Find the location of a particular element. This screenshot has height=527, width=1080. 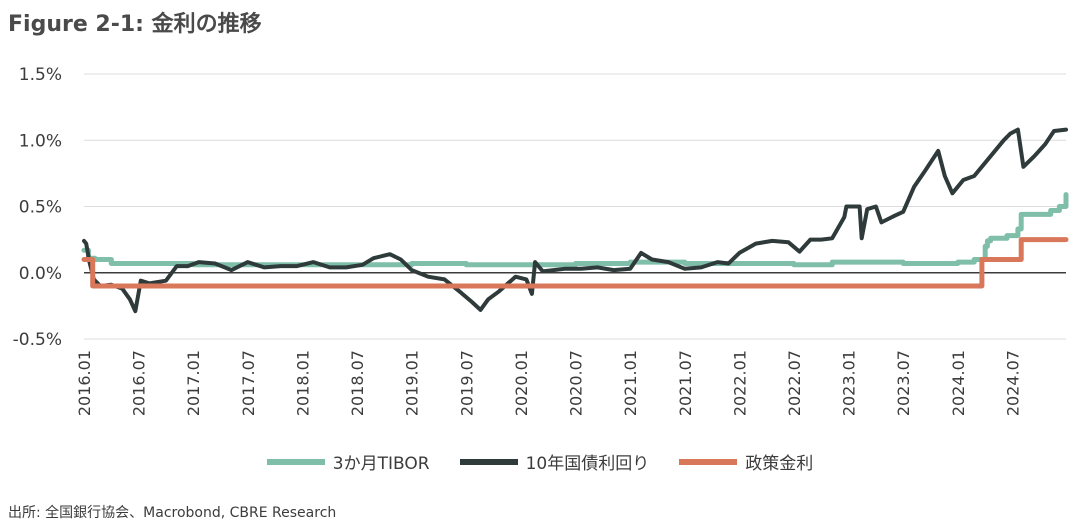

y-tick-label: 1.0% is located at coordinates (40, 141).